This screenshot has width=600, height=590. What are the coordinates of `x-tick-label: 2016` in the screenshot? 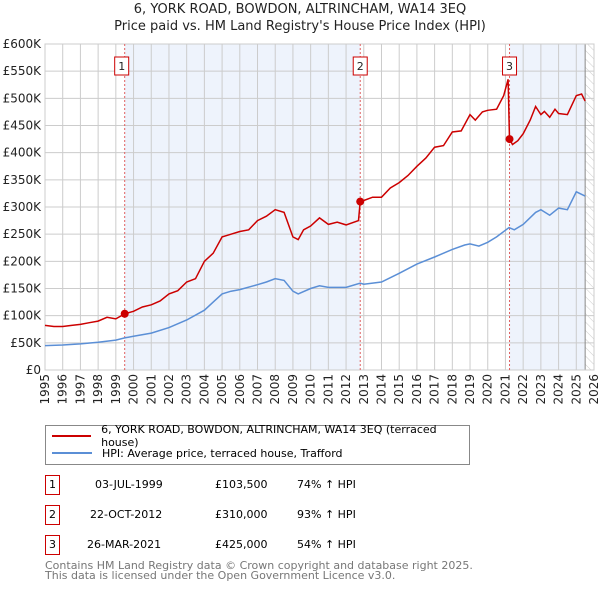 It's located at (417, 389).